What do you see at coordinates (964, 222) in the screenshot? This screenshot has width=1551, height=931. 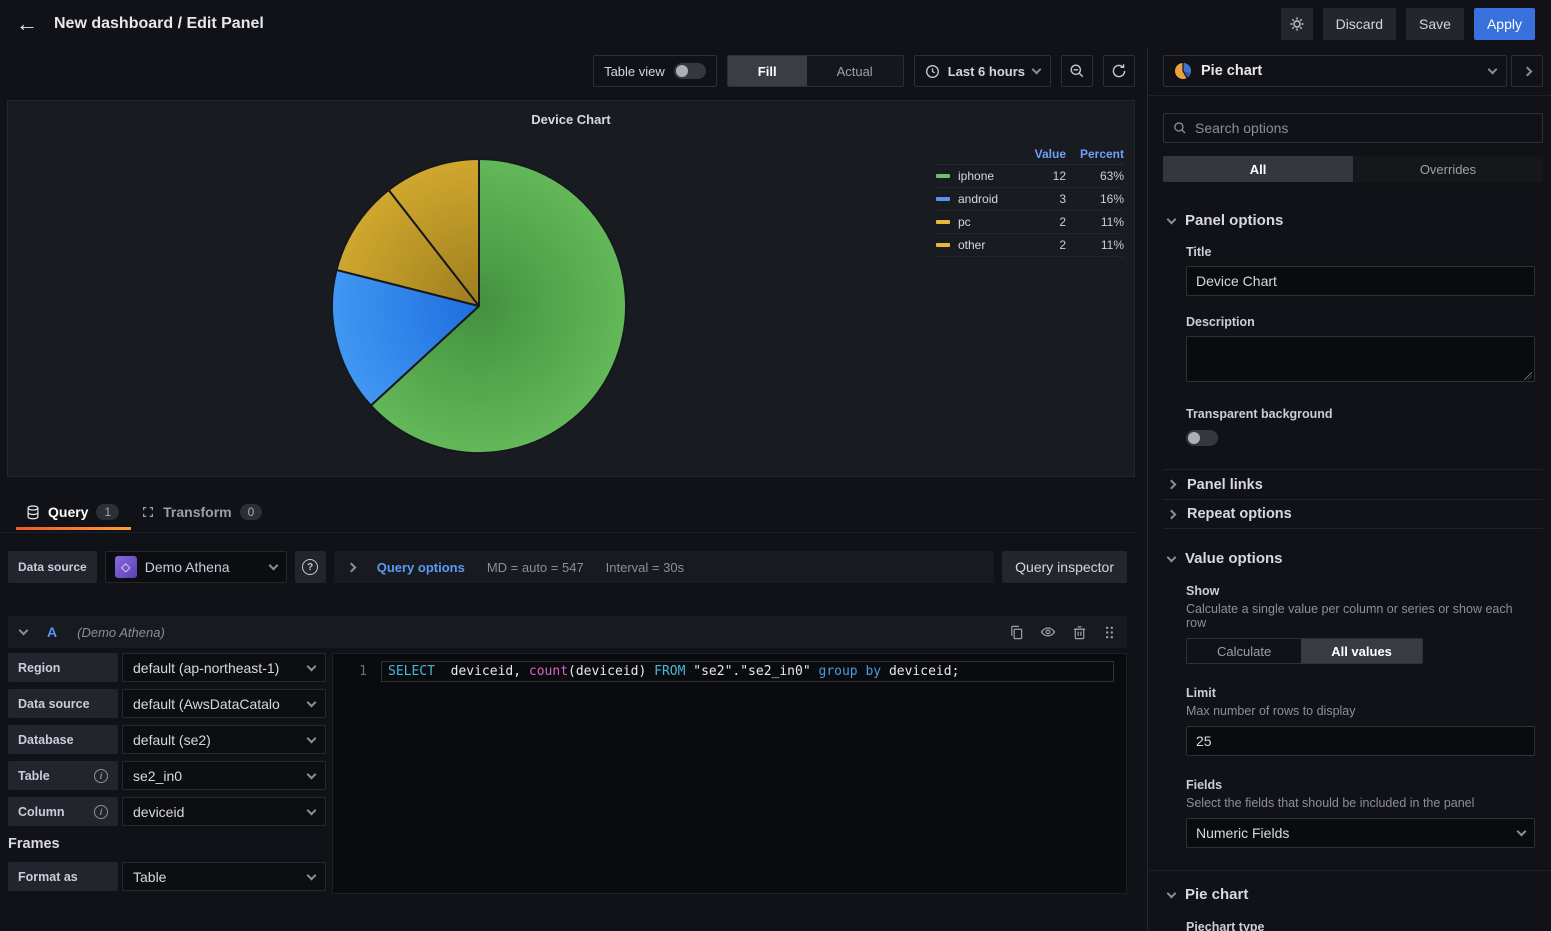 I see `legend-label: pc` at bounding box center [964, 222].